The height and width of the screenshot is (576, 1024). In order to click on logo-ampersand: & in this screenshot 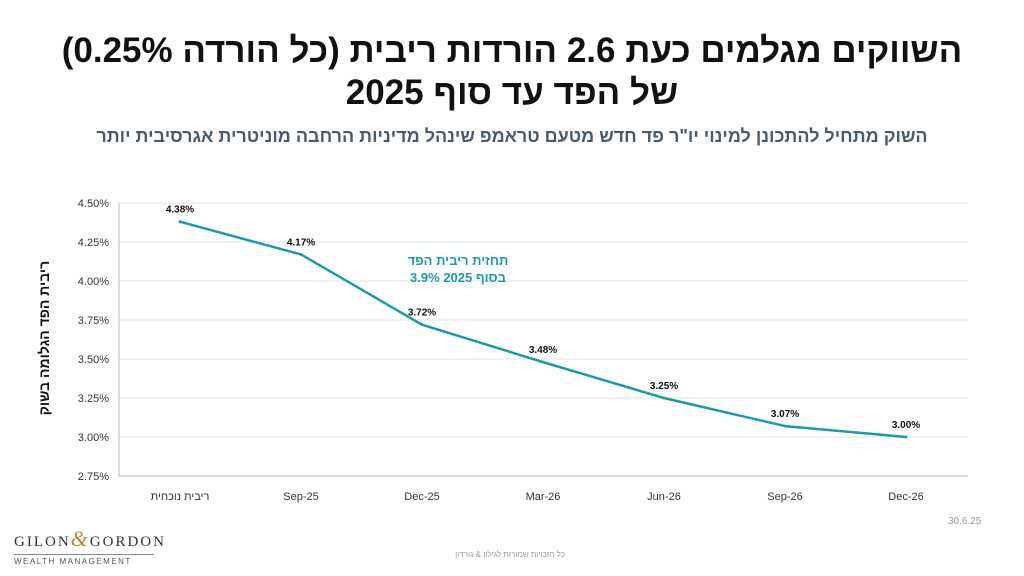, I will do `click(80, 538)`.